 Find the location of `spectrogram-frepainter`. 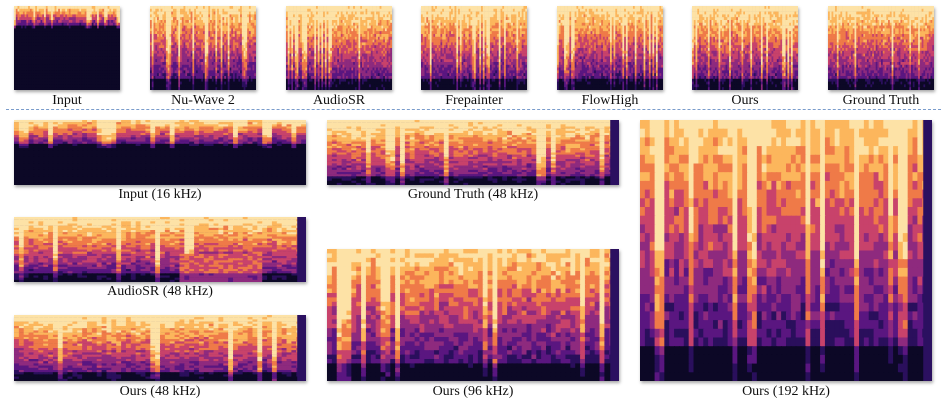

spectrogram-frepainter is located at coordinates (474, 48).